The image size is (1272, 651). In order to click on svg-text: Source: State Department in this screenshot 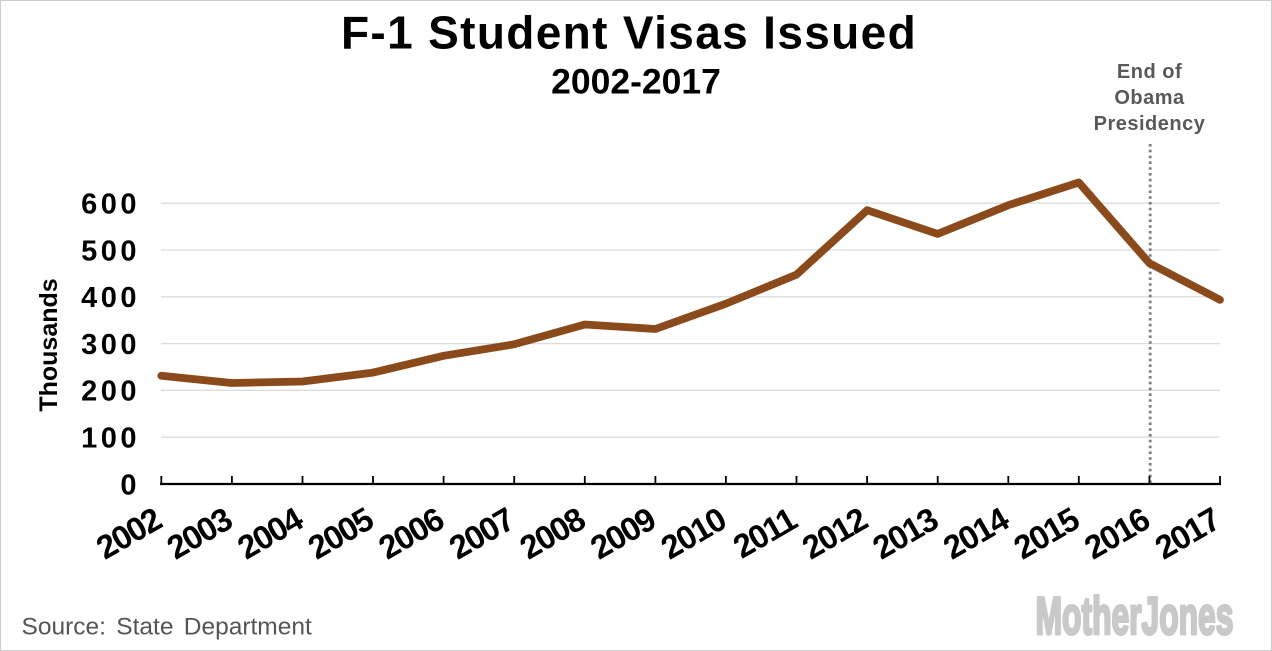, I will do `click(167, 627)`.